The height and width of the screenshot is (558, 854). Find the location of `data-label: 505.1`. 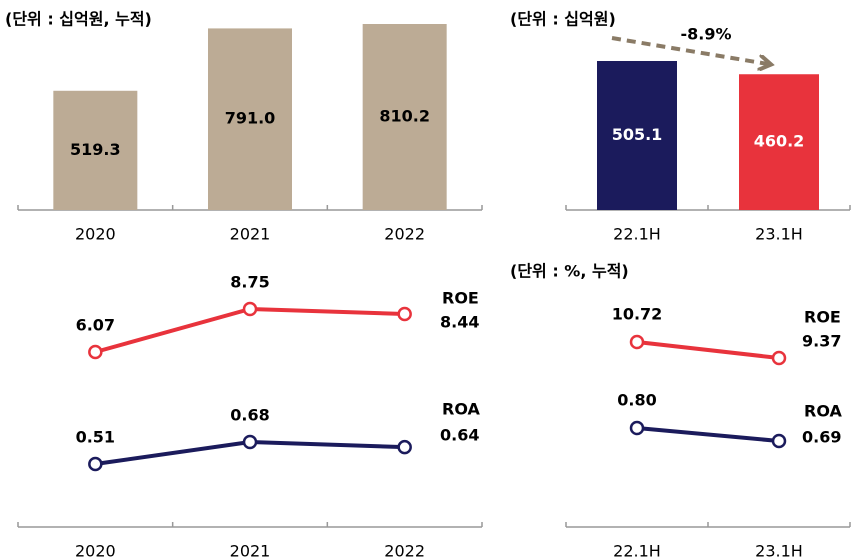

data-label: 505.1 is located at coordinates (637, 134).